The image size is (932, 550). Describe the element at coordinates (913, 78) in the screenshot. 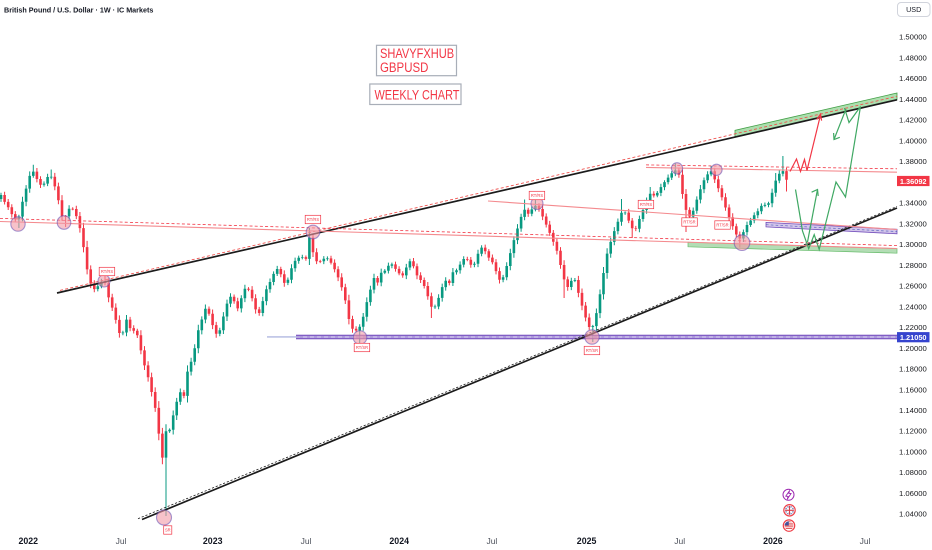

I see `svg-text: 1.46000` at that location.